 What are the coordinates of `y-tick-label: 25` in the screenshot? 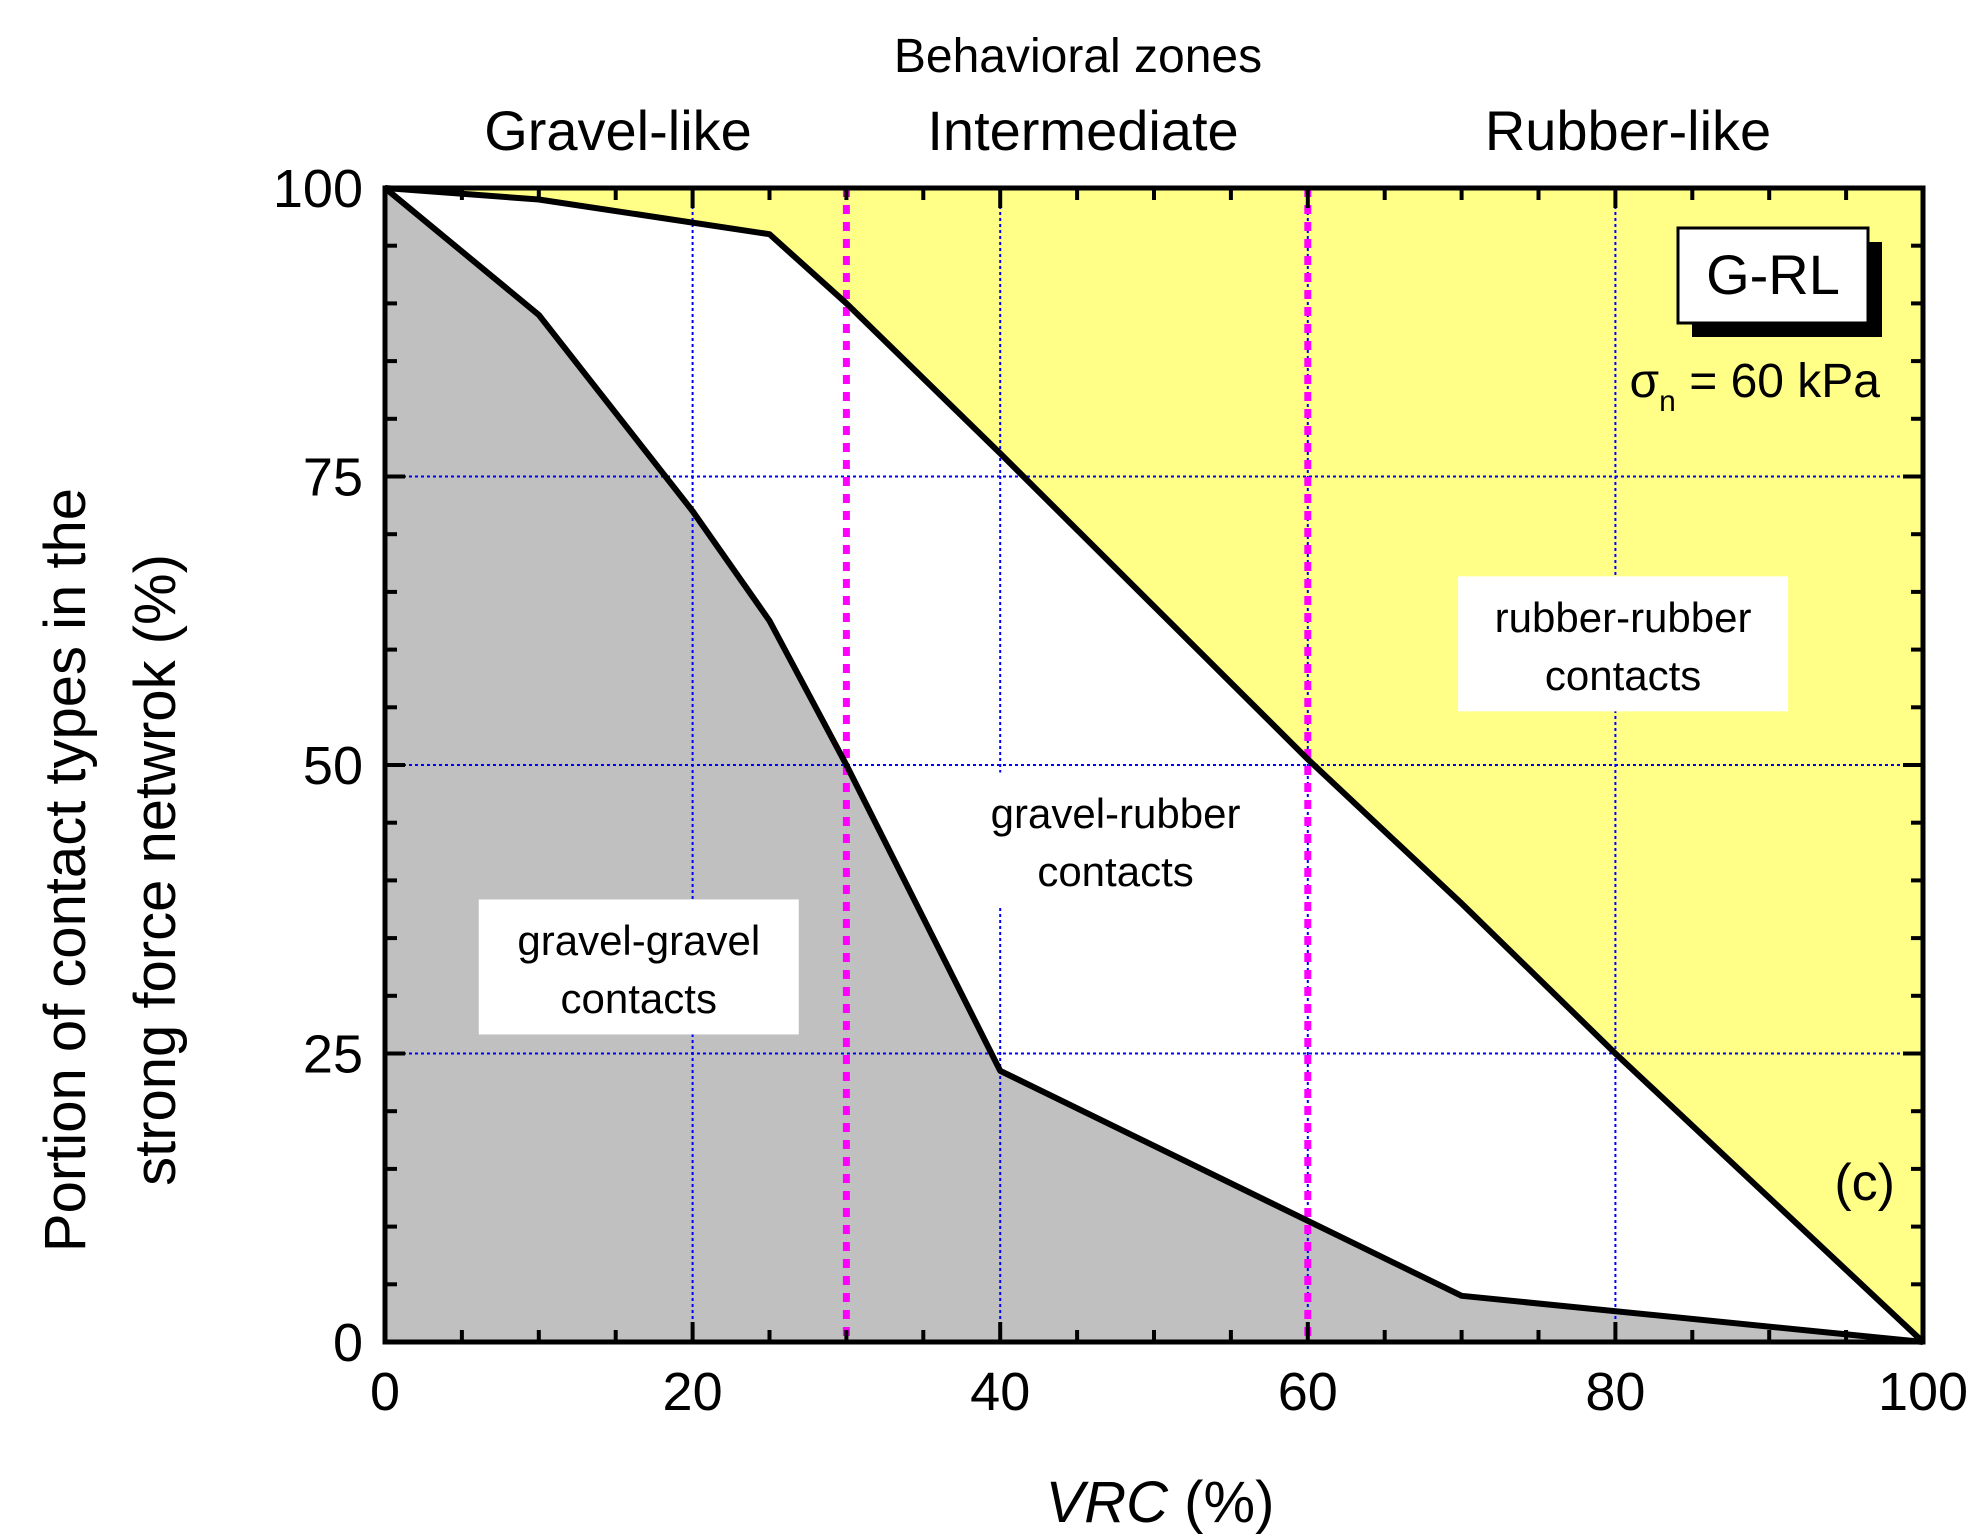 It's located at (333, 1055).